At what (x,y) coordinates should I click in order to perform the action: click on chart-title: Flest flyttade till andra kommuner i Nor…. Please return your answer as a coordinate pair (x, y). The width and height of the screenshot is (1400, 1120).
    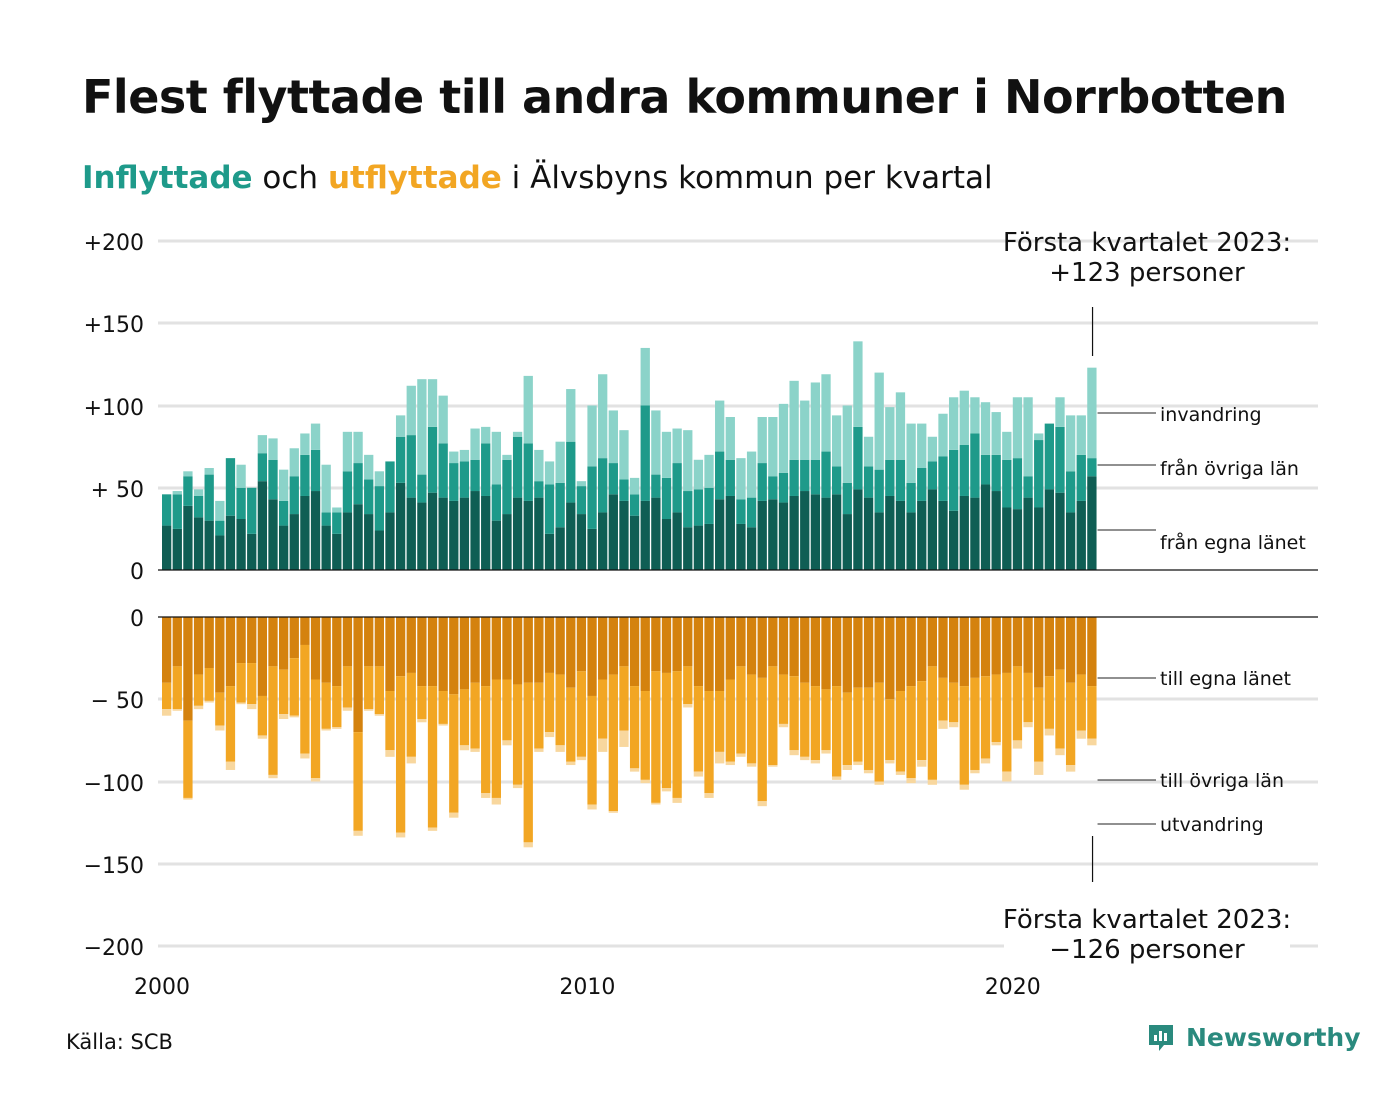
    Looking at the image, I should click on (684, 97).